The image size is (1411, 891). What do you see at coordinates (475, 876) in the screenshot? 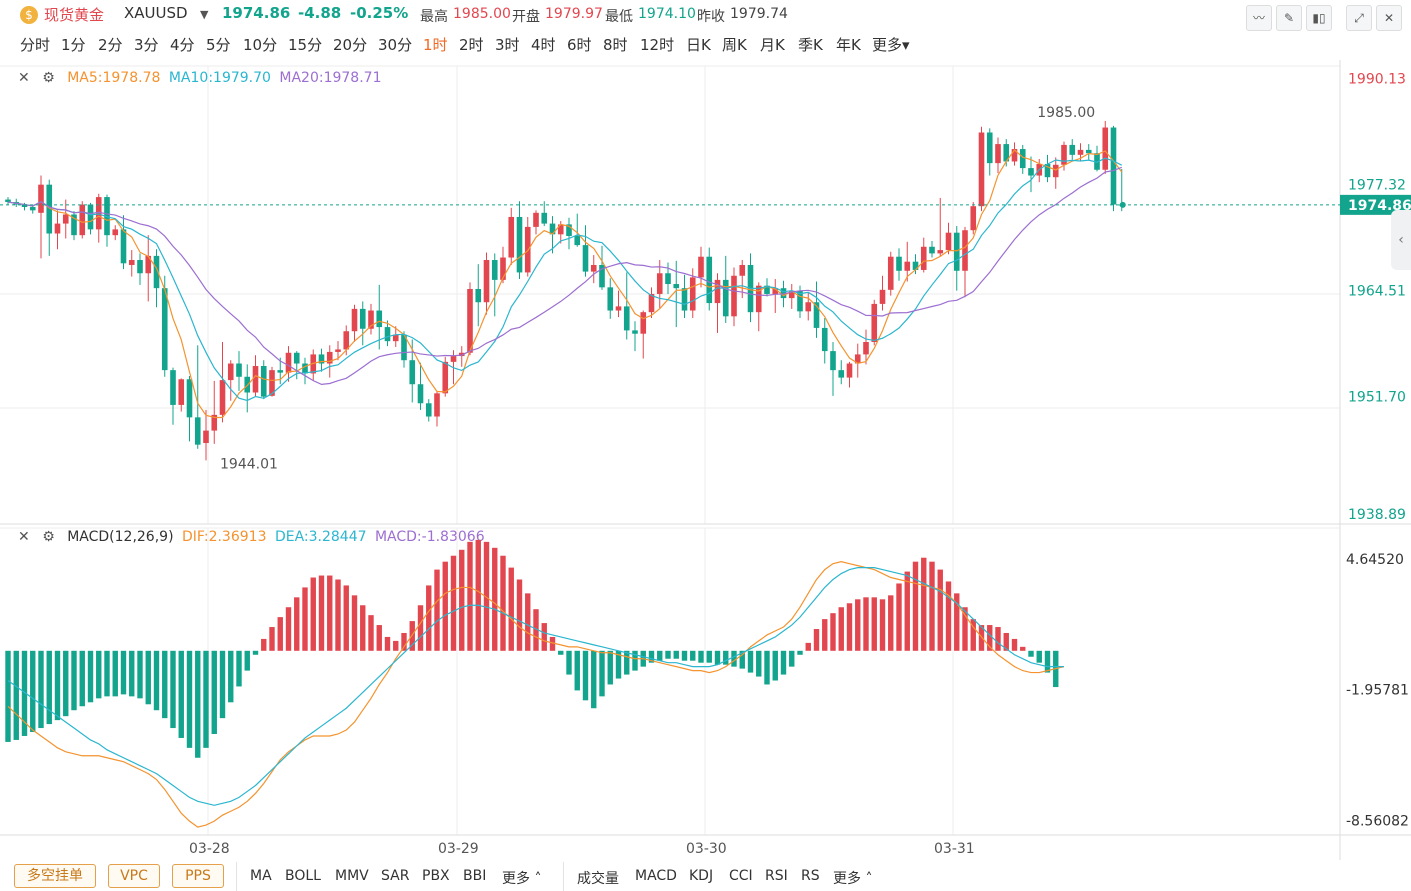
I see `main-indicator-5: BBI` at bounding box center [475, 876].